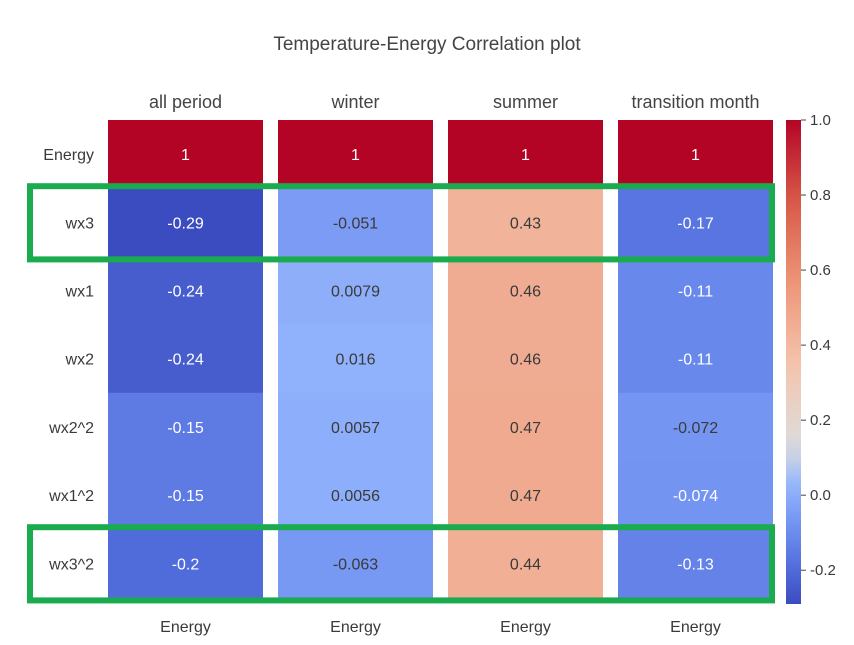 This screenshot has width=854, height=645. I want to click on cell-value-label: -0.29, so click(185, 223).